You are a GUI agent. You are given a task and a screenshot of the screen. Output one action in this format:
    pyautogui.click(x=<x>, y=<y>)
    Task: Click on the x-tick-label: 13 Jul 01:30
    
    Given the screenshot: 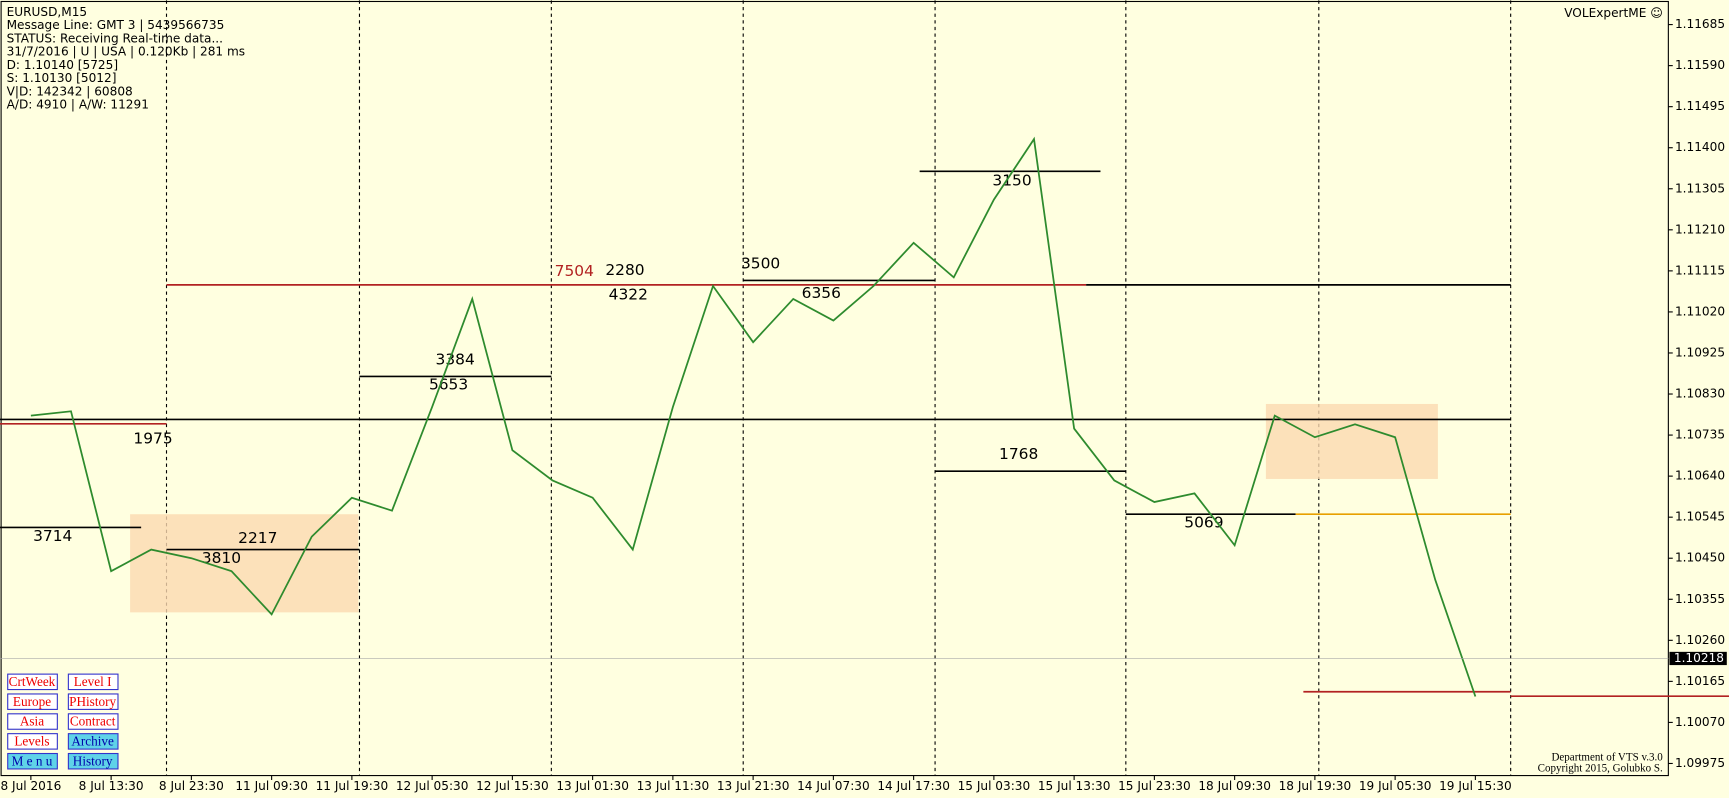 What is the action you would take?
    pyautogui.click(x=592, y=786)
    